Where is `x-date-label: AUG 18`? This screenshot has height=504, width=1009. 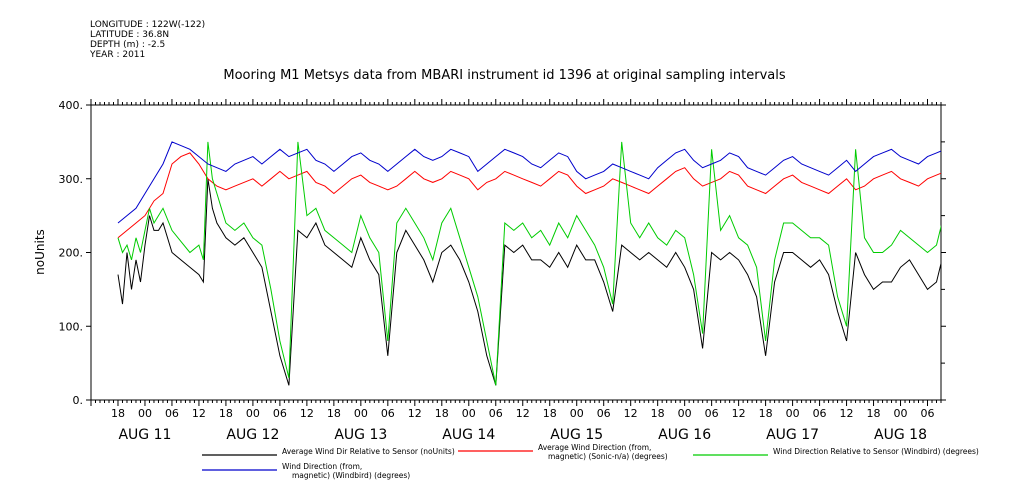 x-date-label: AUG 18 is located at coordinates (900, 435).